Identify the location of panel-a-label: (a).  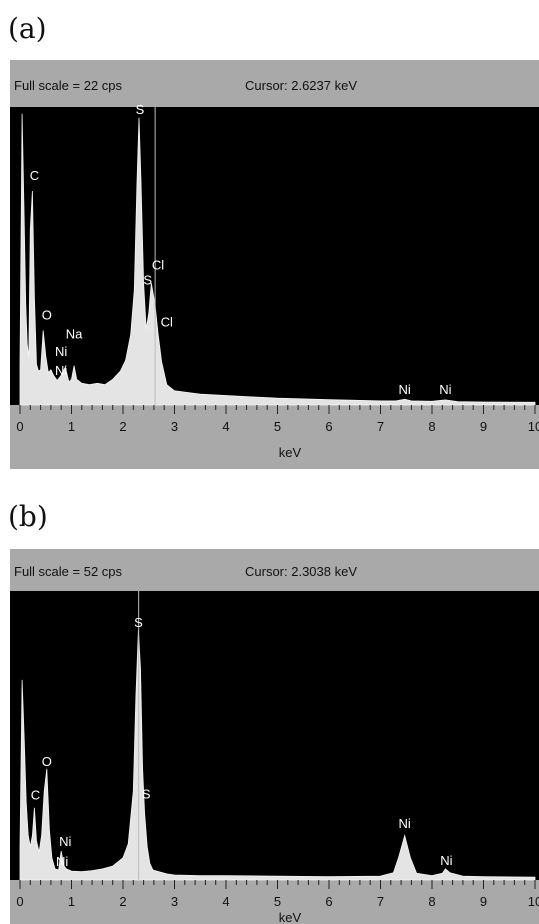
(27, 28).